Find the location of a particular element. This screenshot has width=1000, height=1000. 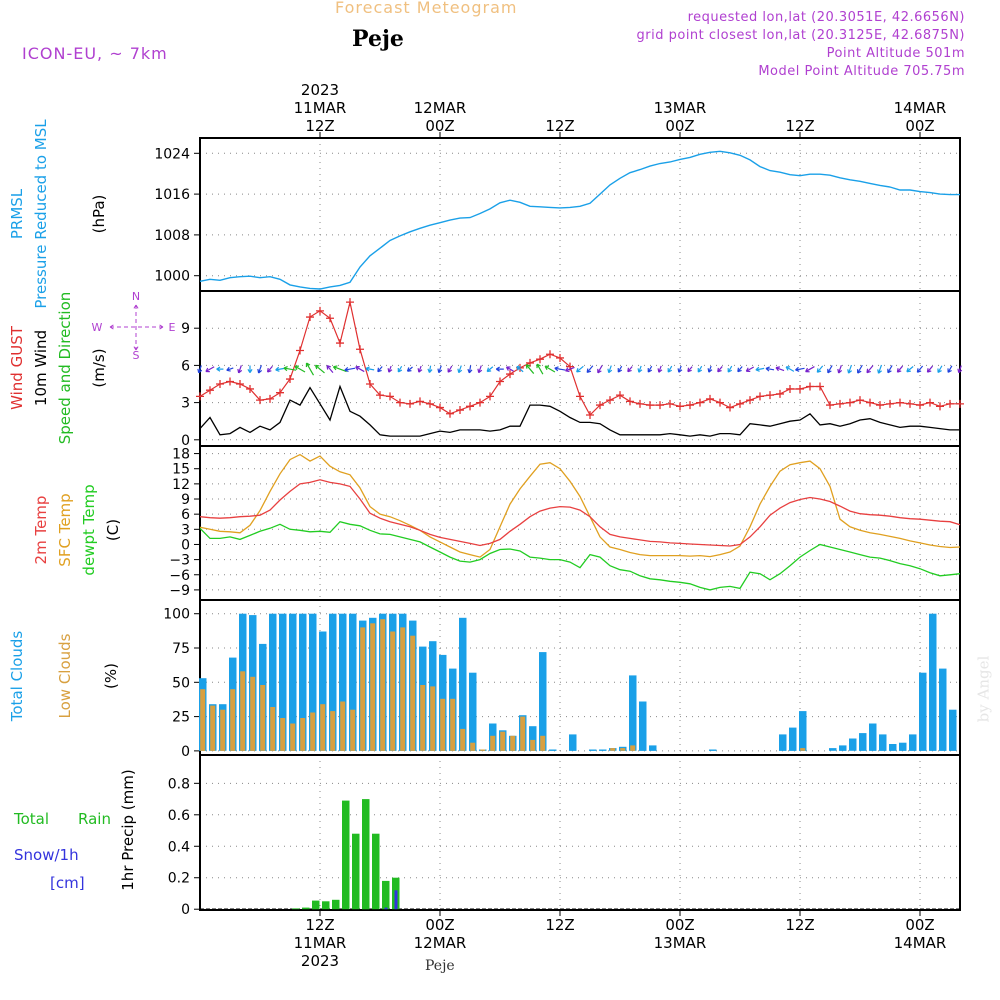

y-tick-label: 1008 is located at coordinates (172, 236).